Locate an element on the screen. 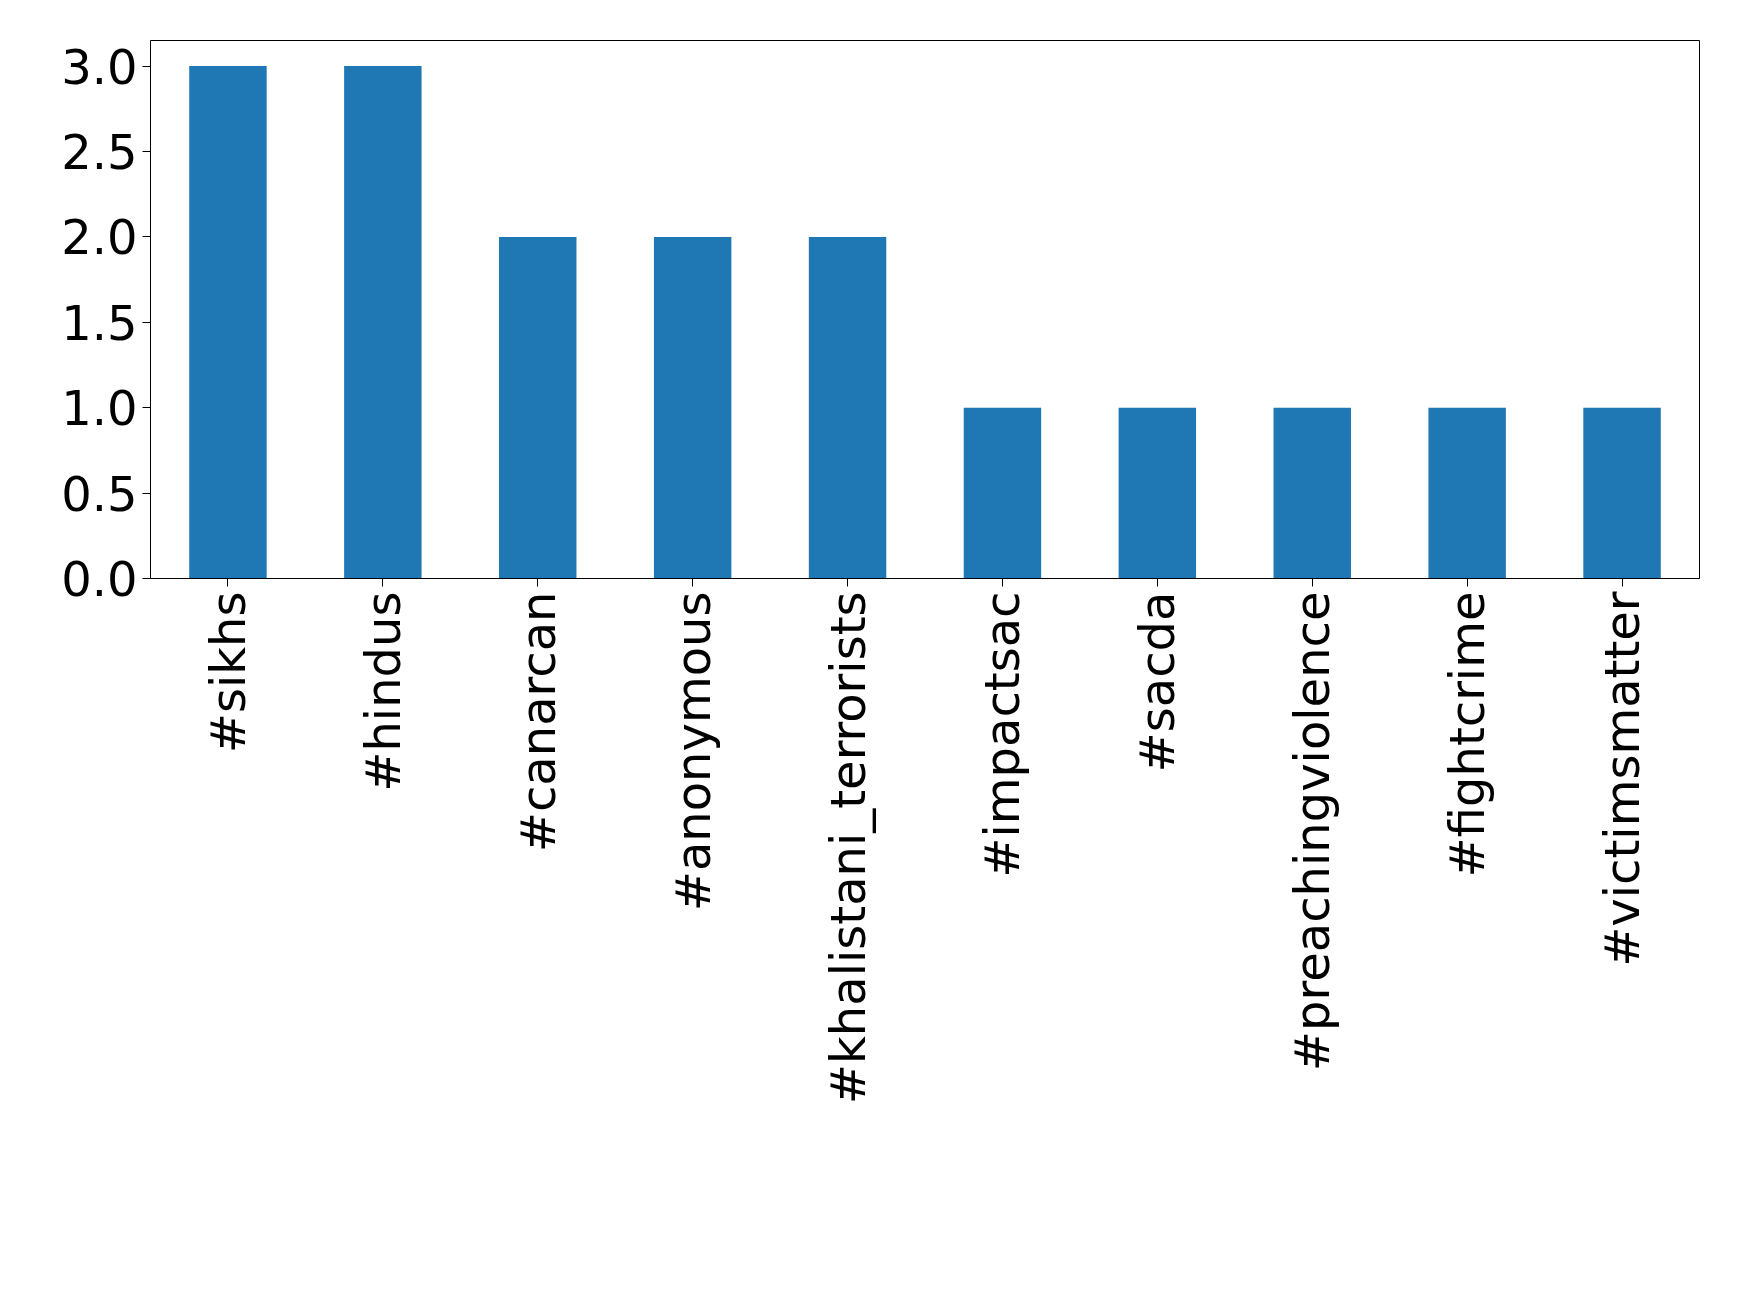  y-tick-label: 0.0 is located at coordinates (99, 579).